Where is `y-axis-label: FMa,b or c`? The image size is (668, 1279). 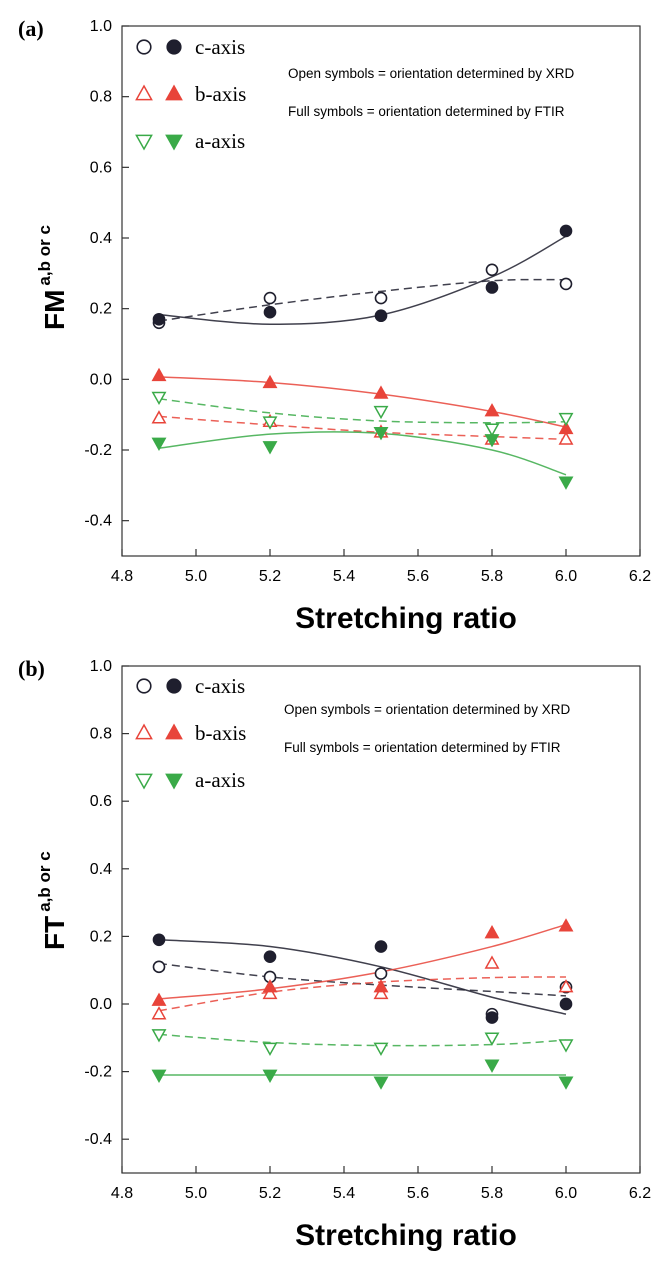 y-axis-label: FMa,b or c is located at coordinates (52, 277).